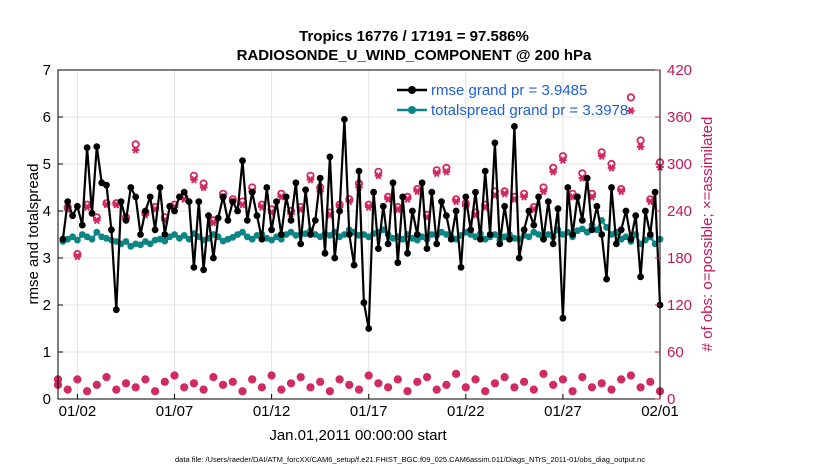  Describe the element at coordinates (631, 97) in the screenshot. I see `obs-possible-marker` at that location.